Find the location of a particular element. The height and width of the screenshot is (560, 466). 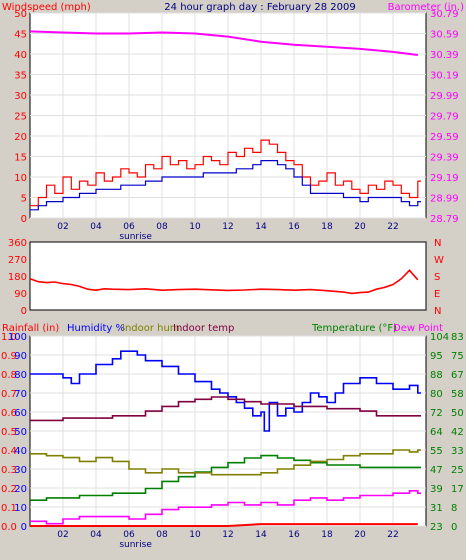

direction-tick-label: 360 is located at coordinates (17, 243).